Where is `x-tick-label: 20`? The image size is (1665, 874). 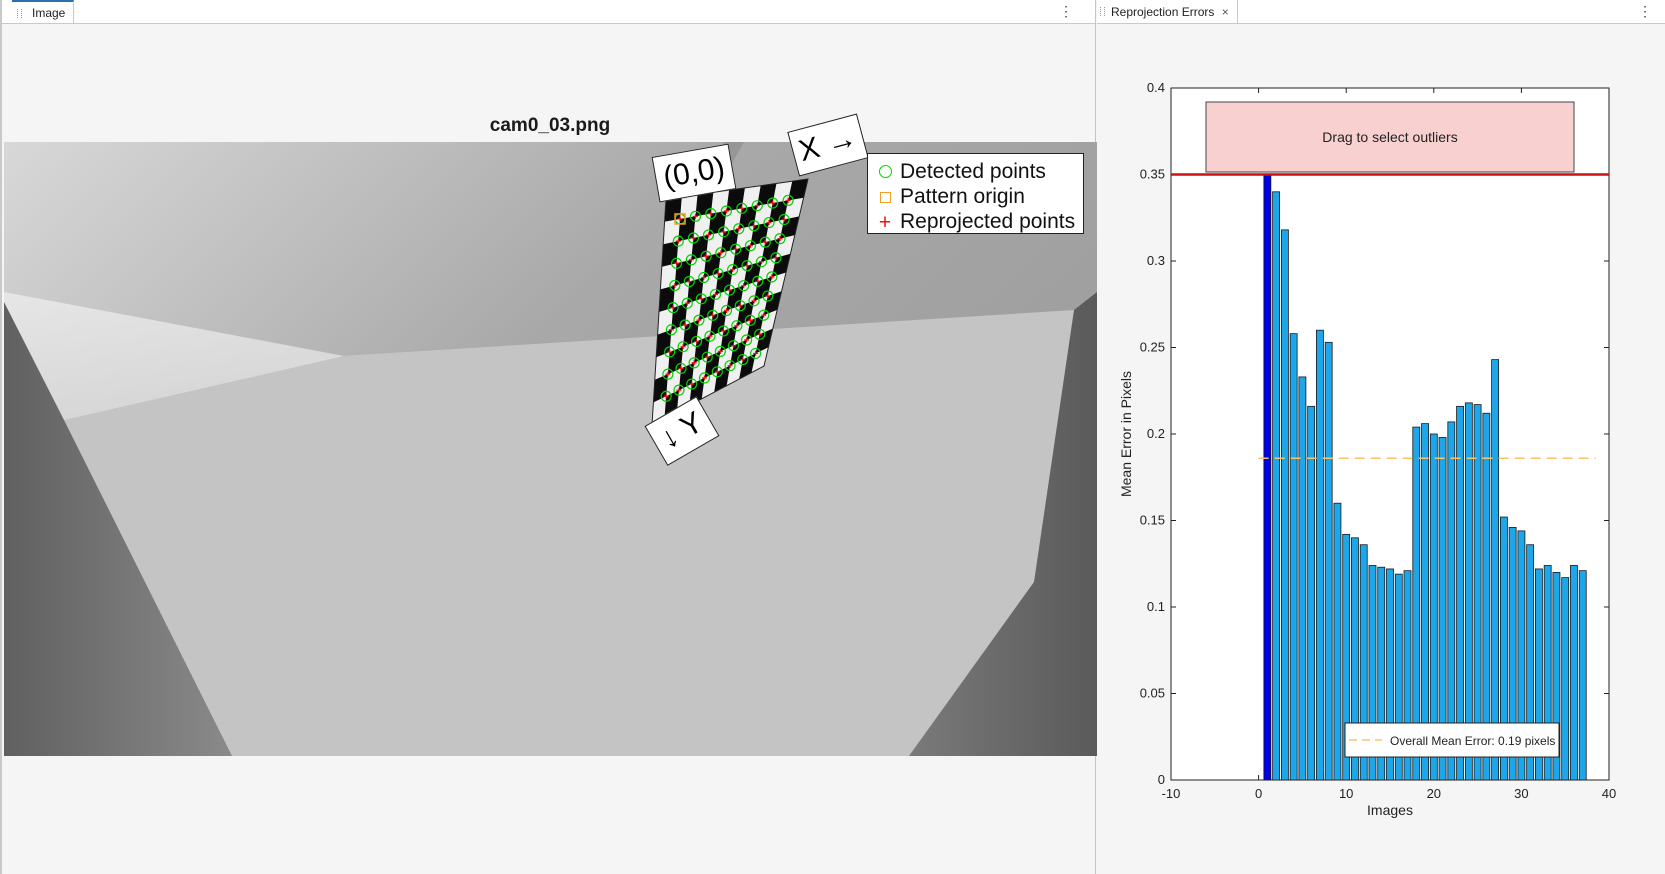 x-tick-label: 20 is located at coordinates (1434, 793).